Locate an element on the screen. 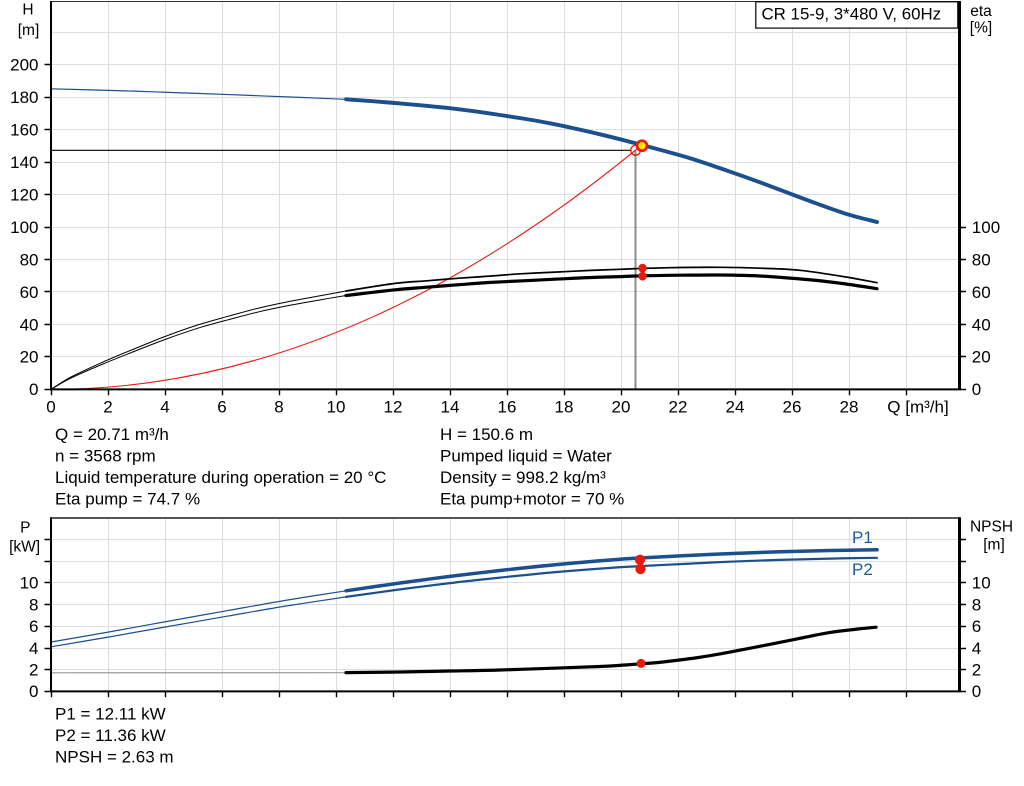 The height and width of the screenshot is (786, 1024). svg-text: 180 is located at coordinates (24, 97).